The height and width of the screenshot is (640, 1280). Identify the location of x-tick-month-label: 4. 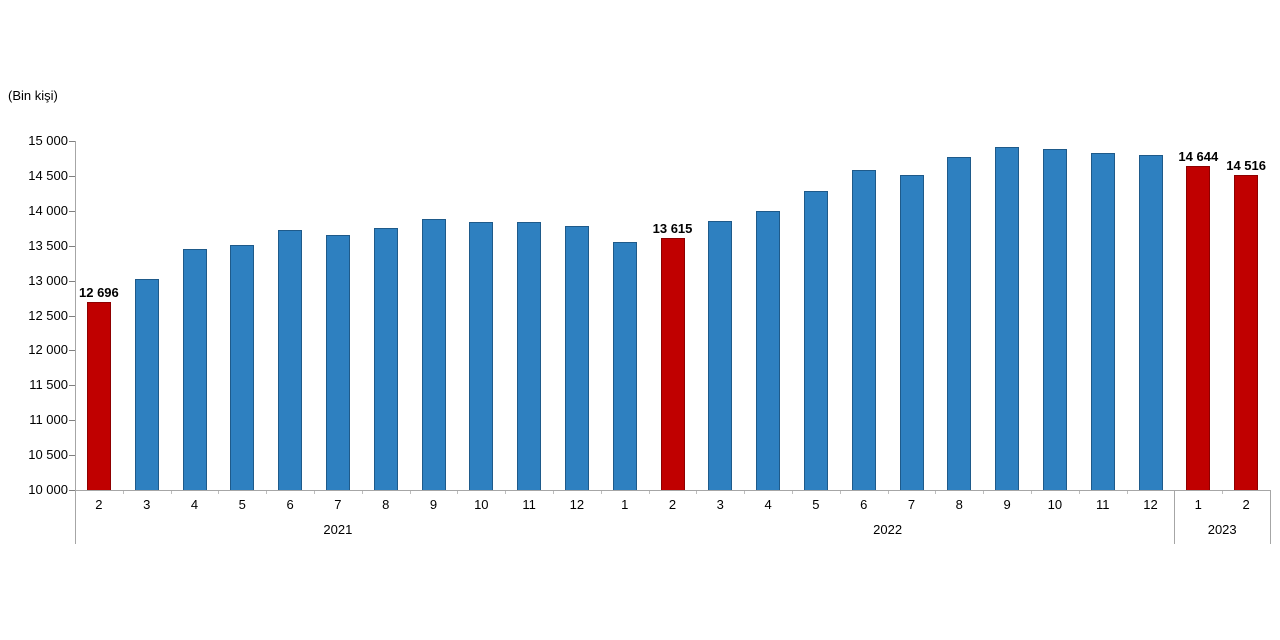
(194, 504).